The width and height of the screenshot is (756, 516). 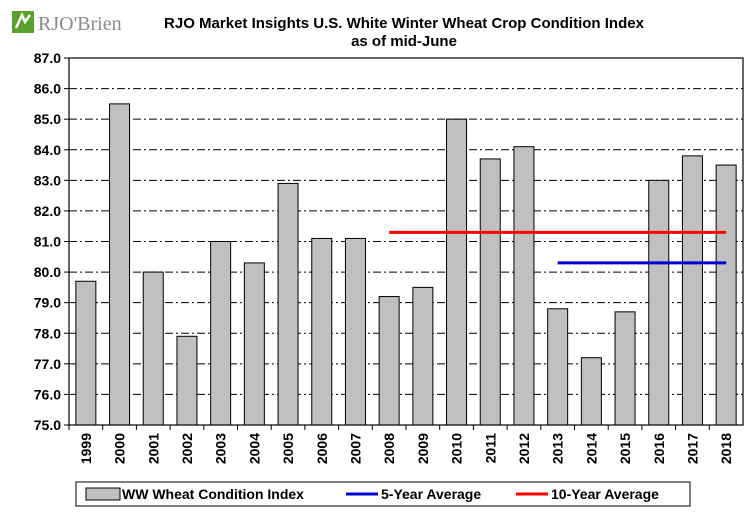 What do you see at coordinates (692, 448) in the screenshot?
I see `x-tick-label: 2017` at bounding box center [692, 448].